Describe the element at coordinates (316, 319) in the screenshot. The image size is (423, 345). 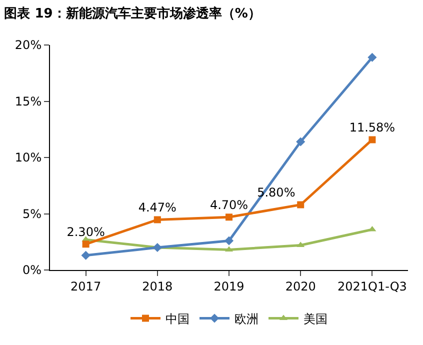
I see `legend-label: 美国` at that location.